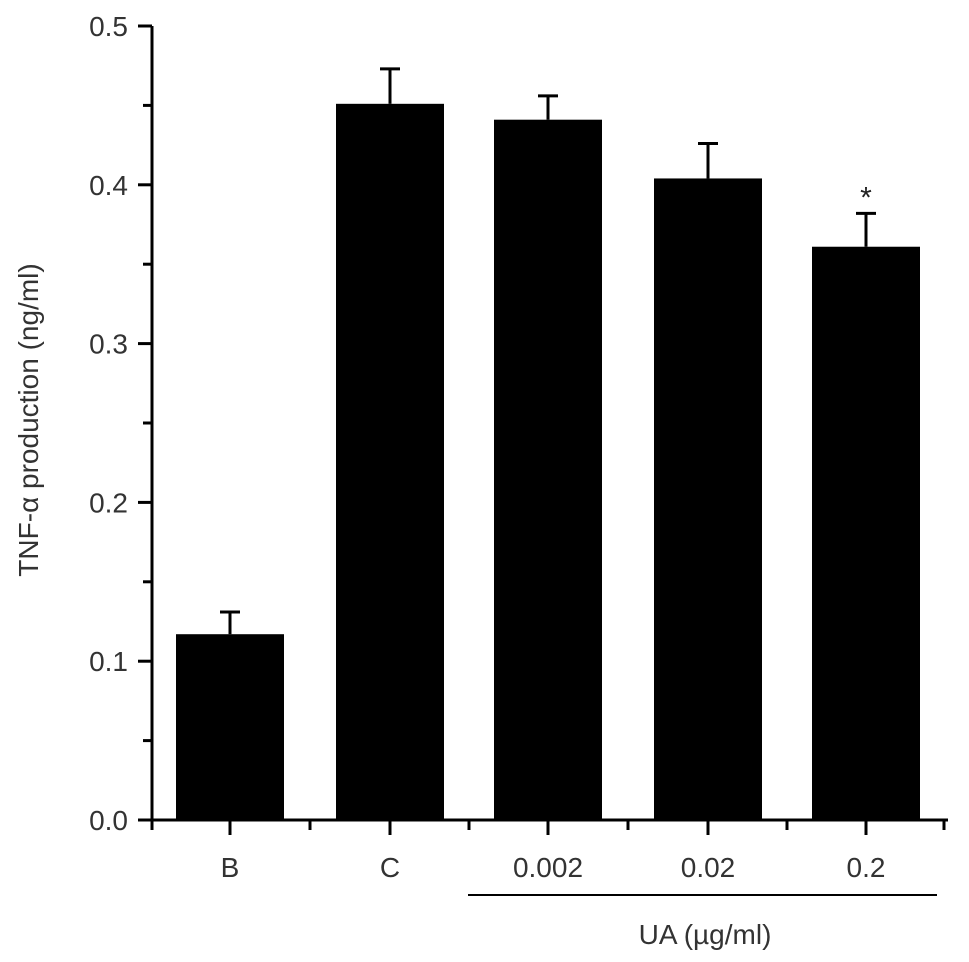 This screenshot has width=969, height=962. What do you see at coordinates (390, 867) in the screenshot?
I see `x-tick-label: C` at bounding box center [390, 867].